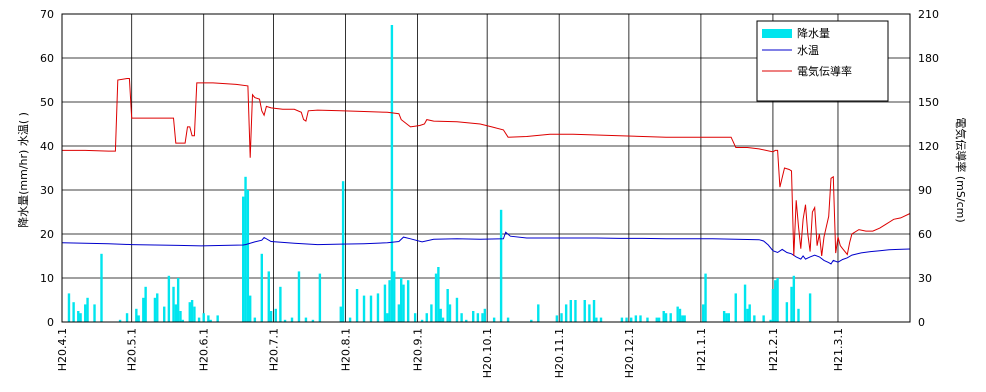 The height and width of the screenshot is (392, 986). I want to click on right-y-axis: 0 30 60 90 120 150 180 210, so click(928, 168).